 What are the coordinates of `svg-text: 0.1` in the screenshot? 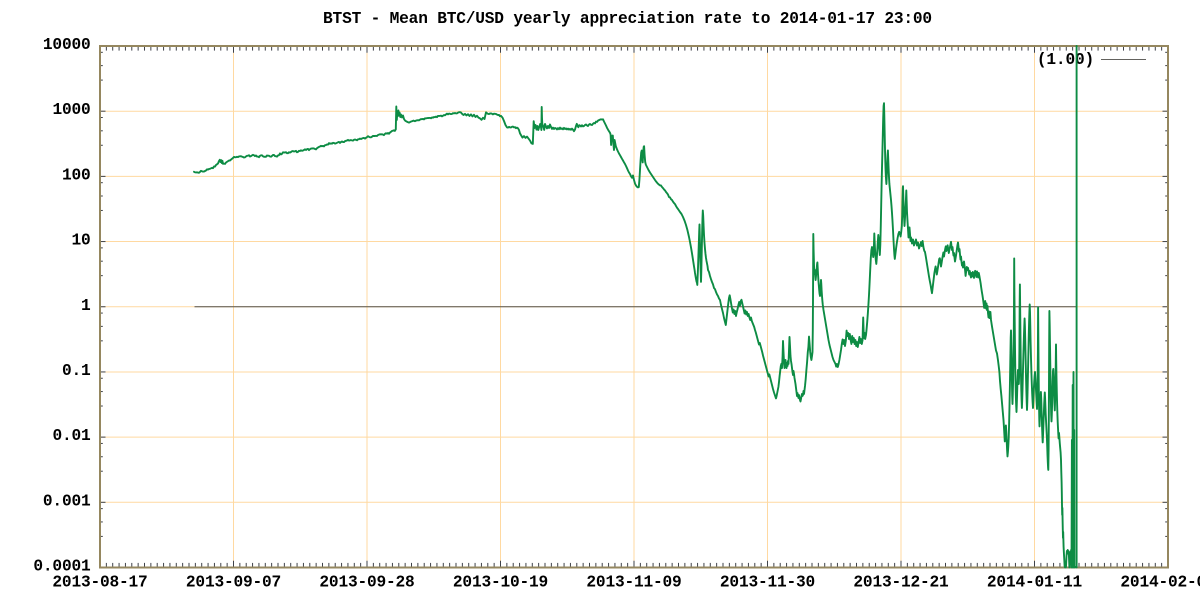 It's located at (76, 371).